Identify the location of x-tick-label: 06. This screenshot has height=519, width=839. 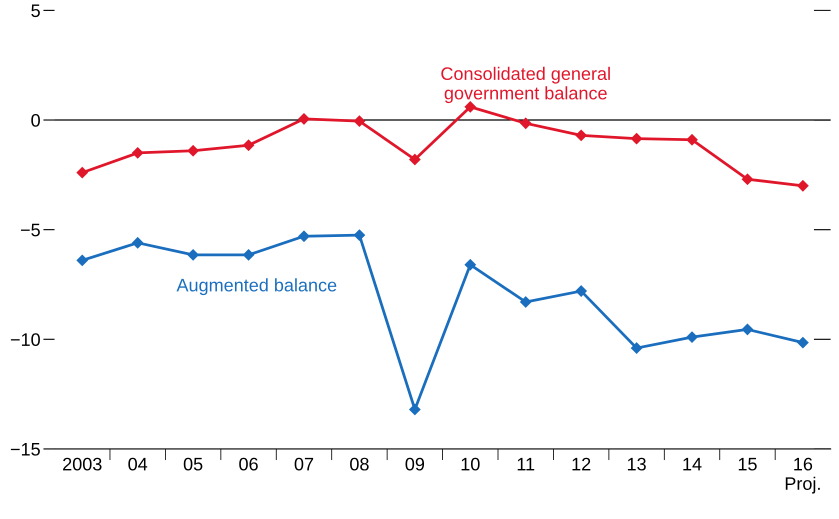
(248, 464).